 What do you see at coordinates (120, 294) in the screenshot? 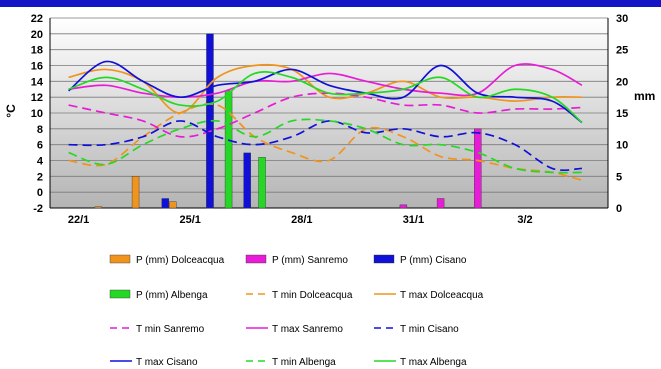
I see `legend-swatch-p-mm-albenga` at bounding box center [120, 294].